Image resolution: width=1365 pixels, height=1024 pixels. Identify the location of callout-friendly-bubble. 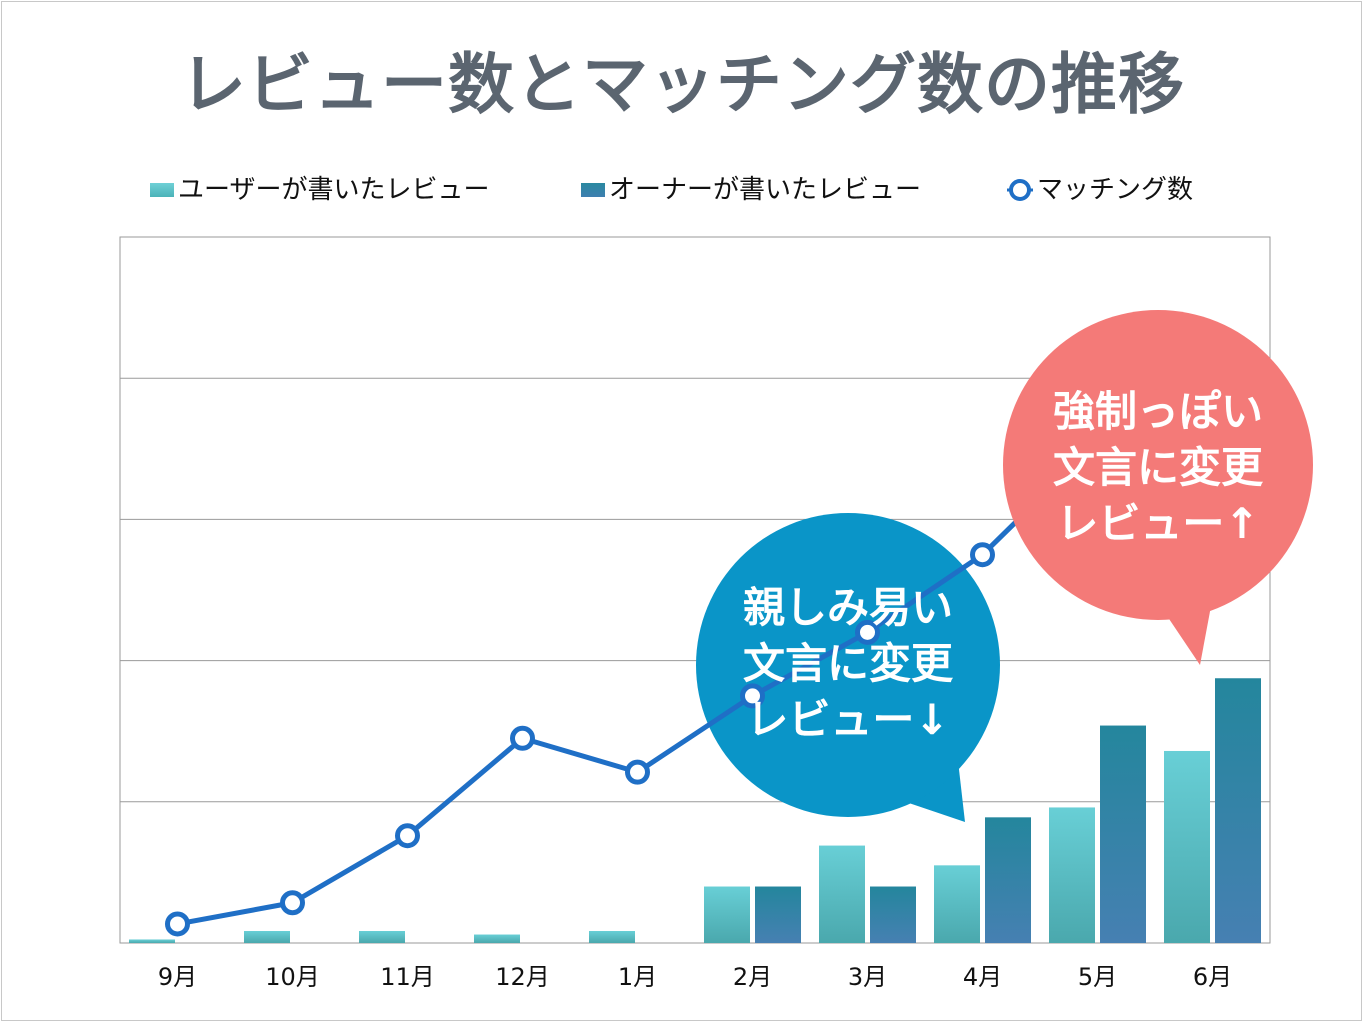
(848, 665).